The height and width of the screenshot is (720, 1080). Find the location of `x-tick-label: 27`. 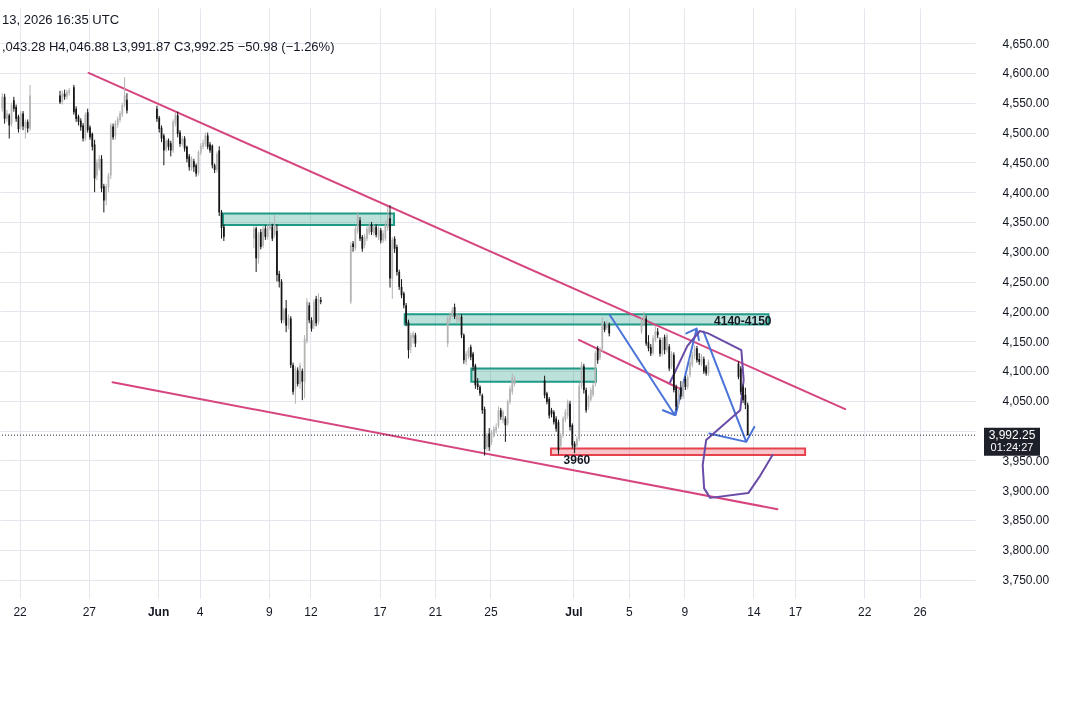

x-tick-label: 27 is located at coordinates (89, 611).